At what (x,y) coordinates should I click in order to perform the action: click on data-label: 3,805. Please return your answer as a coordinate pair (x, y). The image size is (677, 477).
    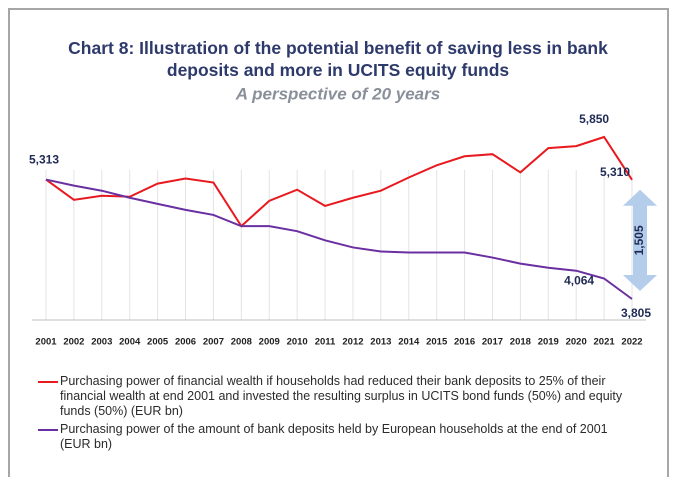
    Looking at the image, I should click on (636, 313).